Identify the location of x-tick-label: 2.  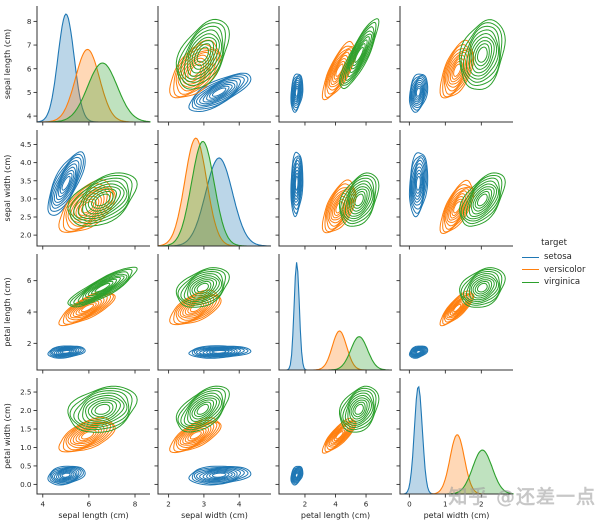
(168, 504).